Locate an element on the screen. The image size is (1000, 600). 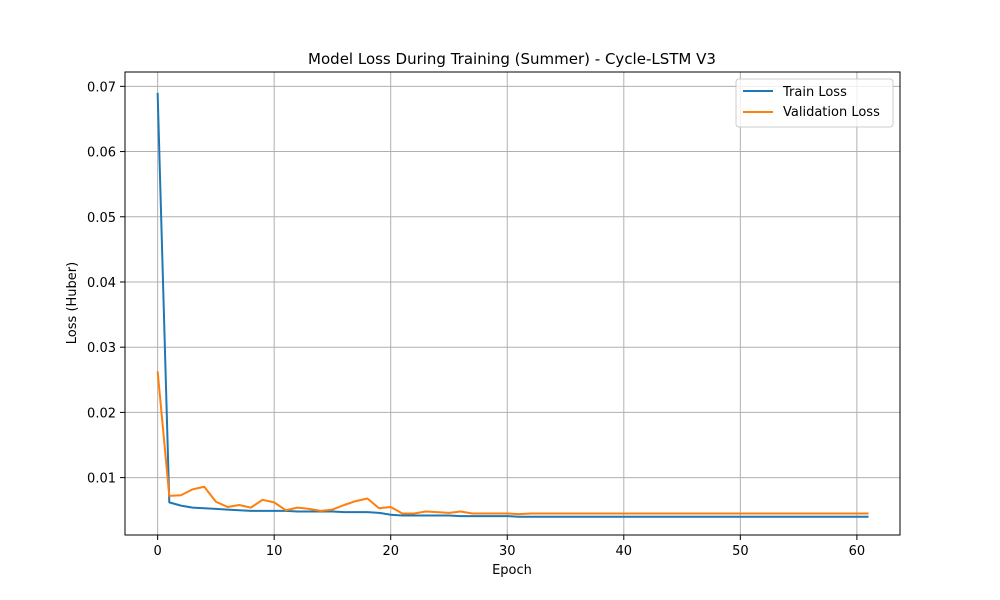
legend: Train Loss Validation Loss is located at coordinates (814, 103).